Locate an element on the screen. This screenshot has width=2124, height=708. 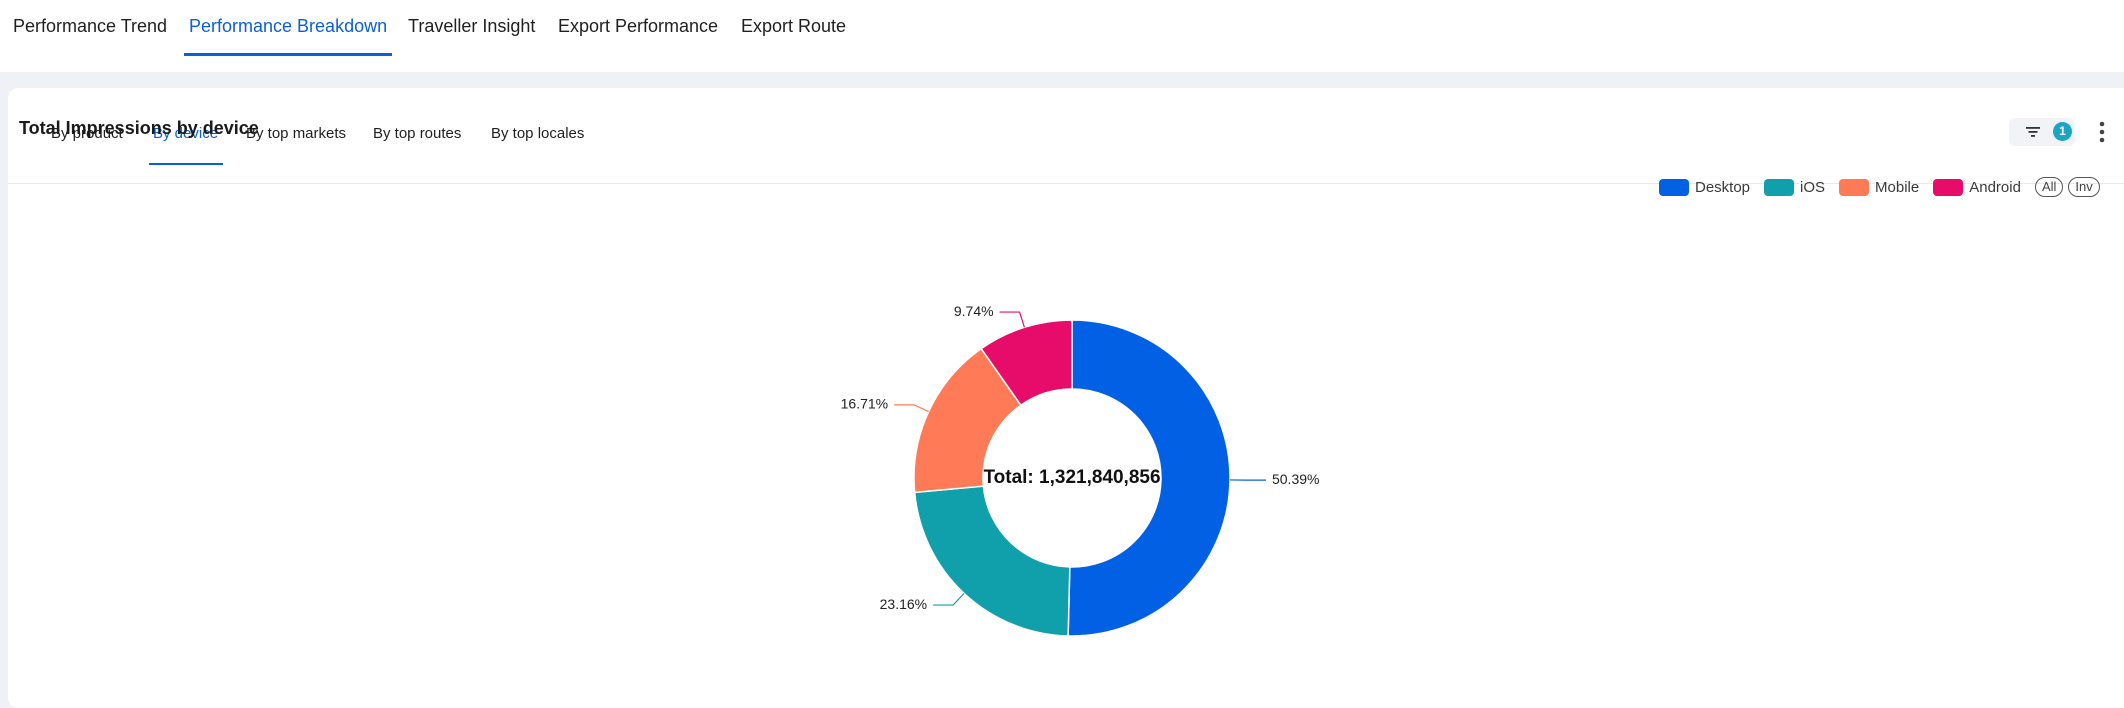
slice-percentage-label: 9.74% is located at coordinates (974, 311).